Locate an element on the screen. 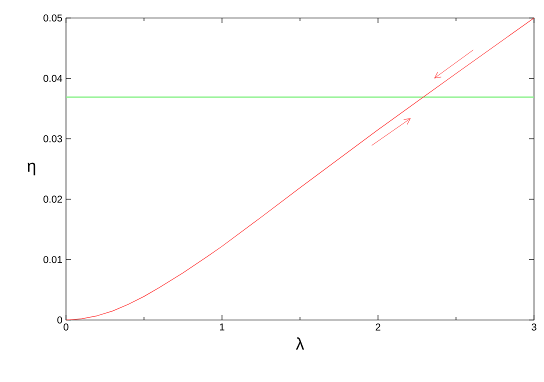  y-tick-label: 0.01 is located at coordinates (52, 260).